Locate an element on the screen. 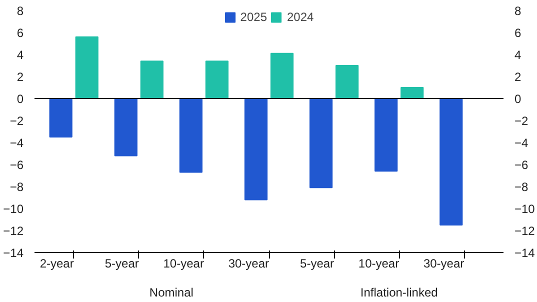 Image resolution: width=537 pixels, height=302 pixels. y-tick-label: 6 is located at coordinates (20, 33).